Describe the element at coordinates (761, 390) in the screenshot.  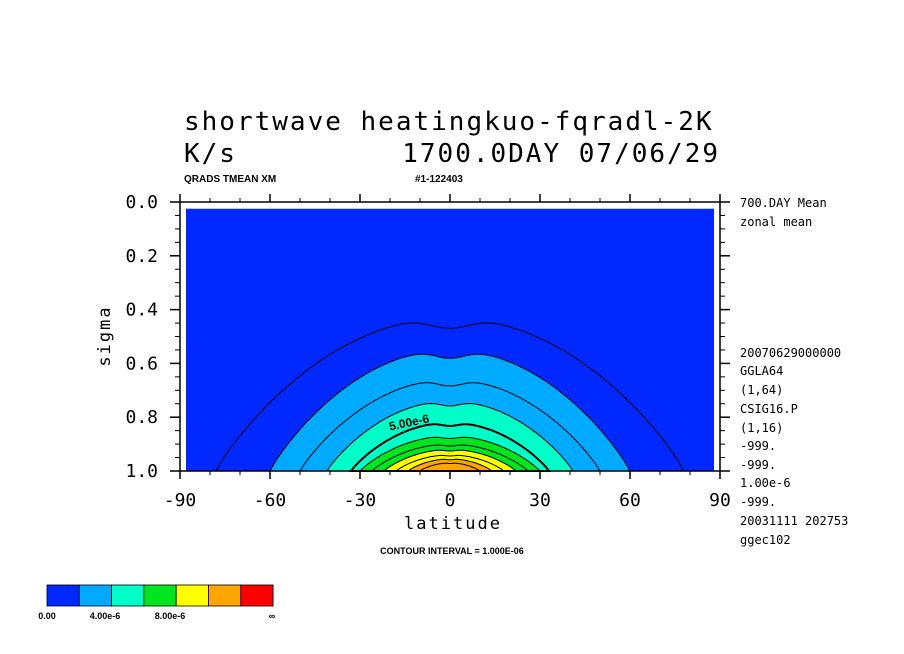
I see `side-info-line: (1,64)` at that location.